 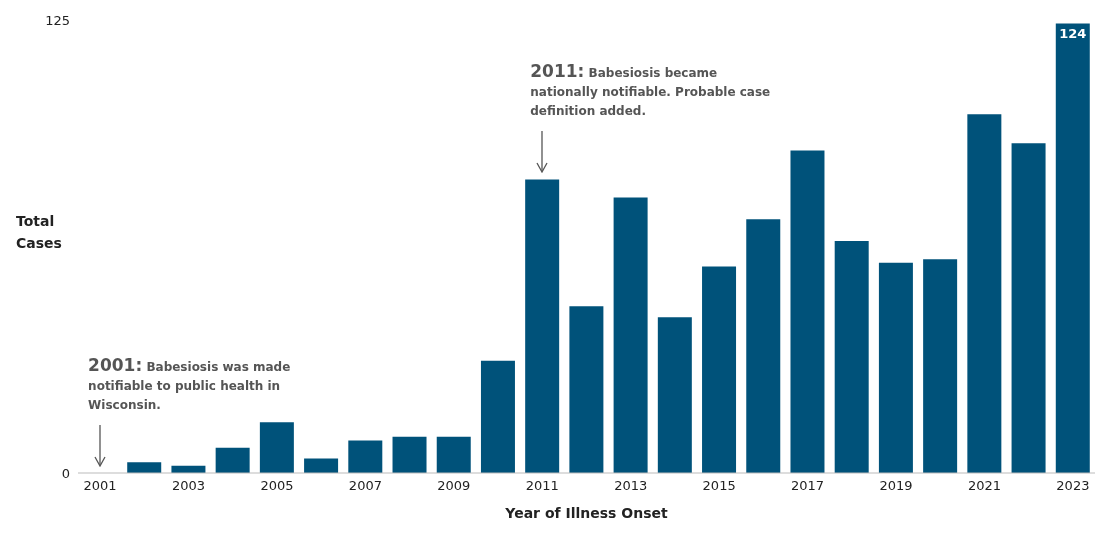 I want to click on annotation: 2011: Babesiosis became nationally notifiable. Probable case definition added., so click(x=650, y=91).